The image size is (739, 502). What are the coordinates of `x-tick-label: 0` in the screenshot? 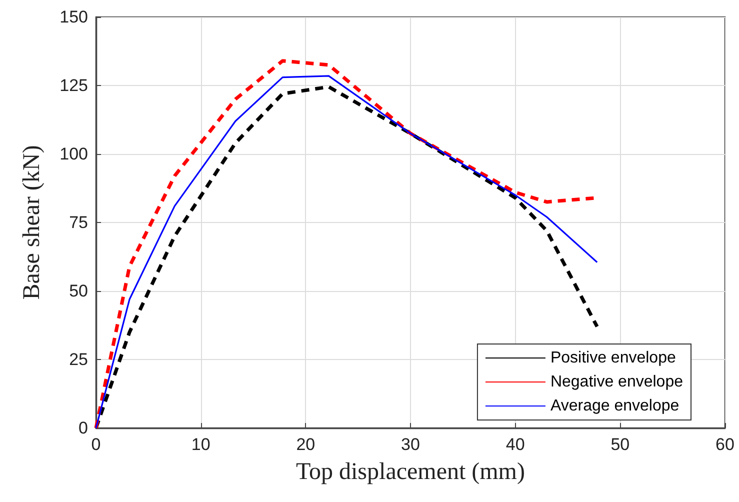 It's located at (96, 444).